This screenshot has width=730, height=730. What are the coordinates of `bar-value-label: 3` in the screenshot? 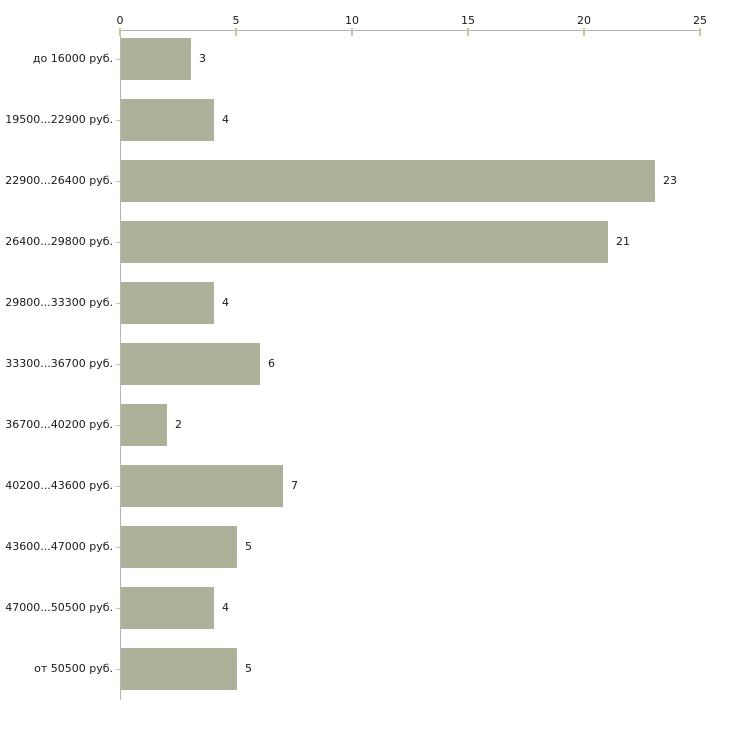 It's located at (202, 58).